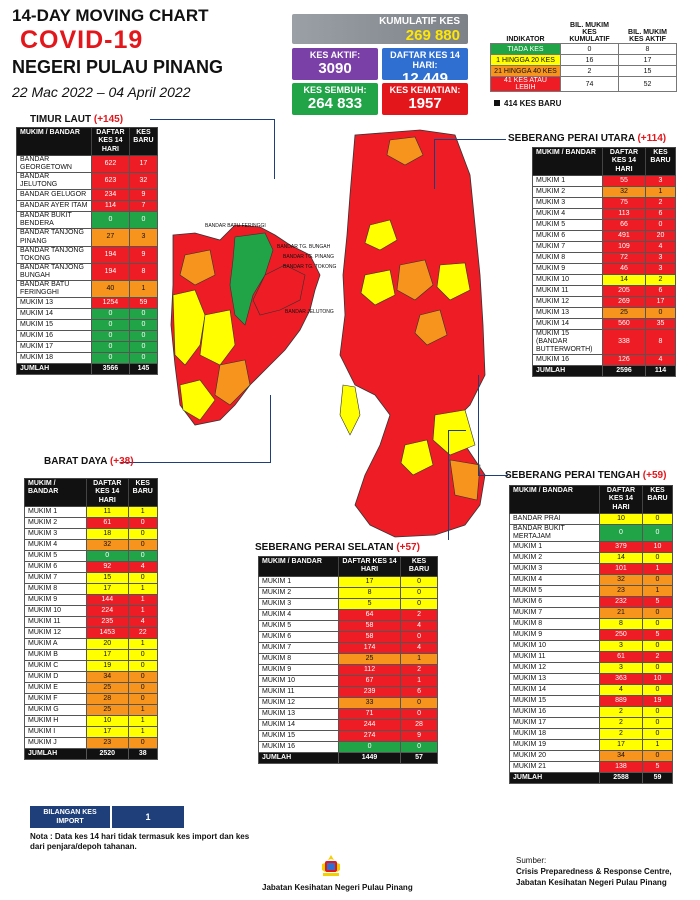 Image resolution: width=700 pixels, height=900 pixels. Describe the element at coordinates (434, 164) in the screenshot. I see `leader-line-spu` at that location.